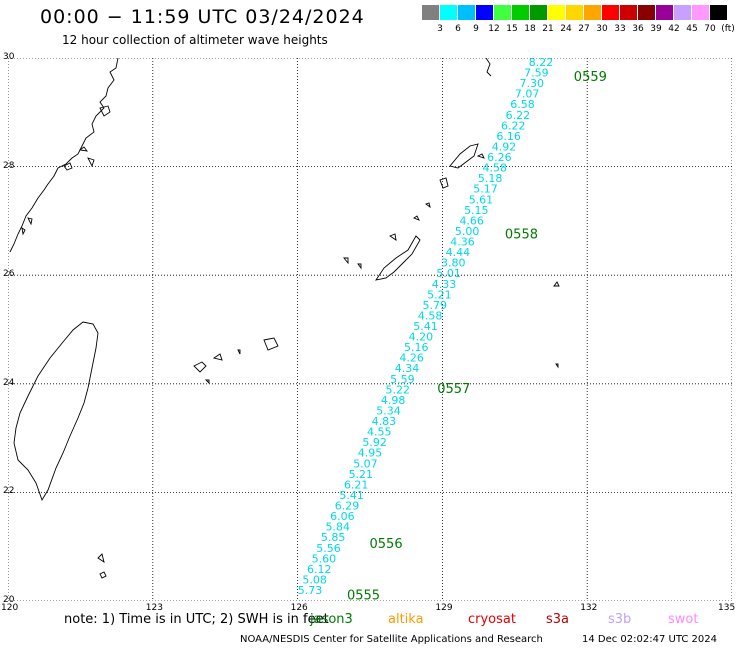 The image size is (740, 650). Describe the element at coordinates (527, 94) in the screenshot. I see `wave-height-label: 7.07` at that location.